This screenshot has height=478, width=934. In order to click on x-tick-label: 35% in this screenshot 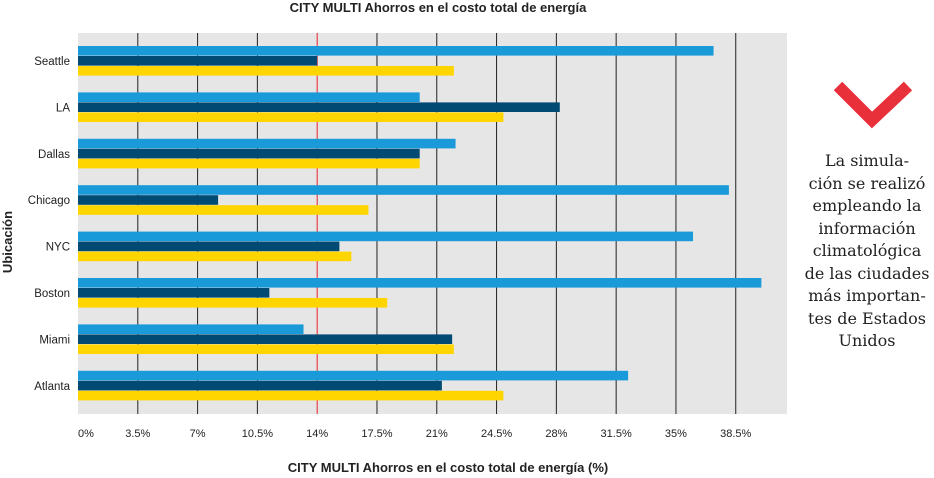, I will do `click(676, 434)`.